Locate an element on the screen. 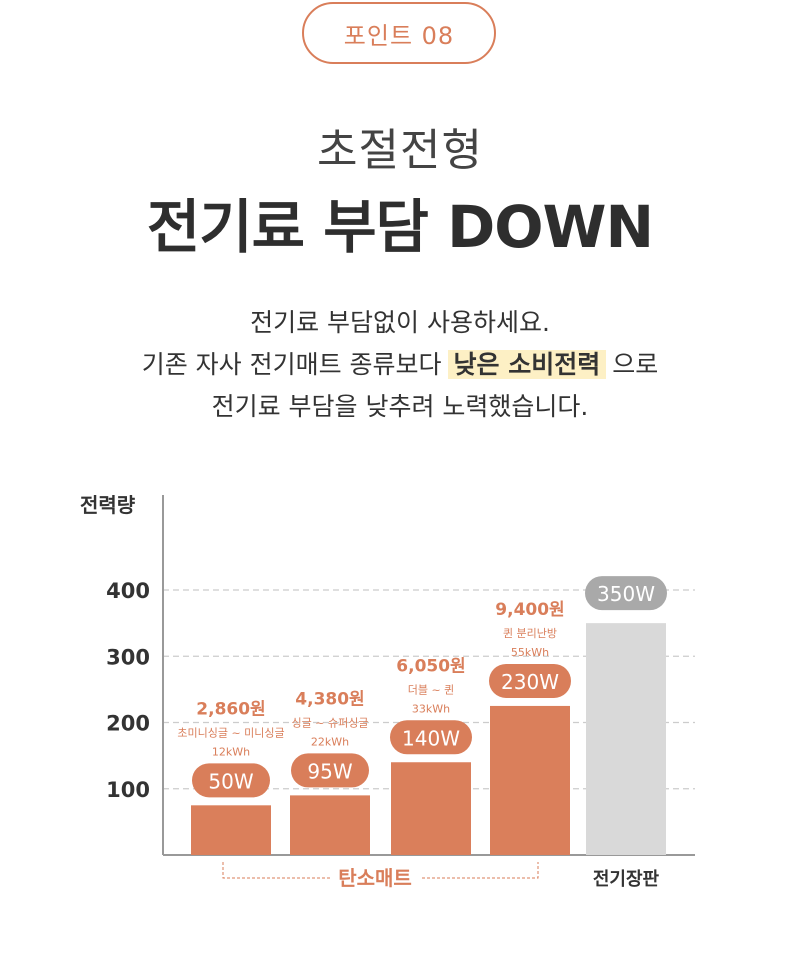 Image resolution: width=800 pixels, height=959 pixels. bar-price-label: 2,860원 is located at coordinates (230, 709).